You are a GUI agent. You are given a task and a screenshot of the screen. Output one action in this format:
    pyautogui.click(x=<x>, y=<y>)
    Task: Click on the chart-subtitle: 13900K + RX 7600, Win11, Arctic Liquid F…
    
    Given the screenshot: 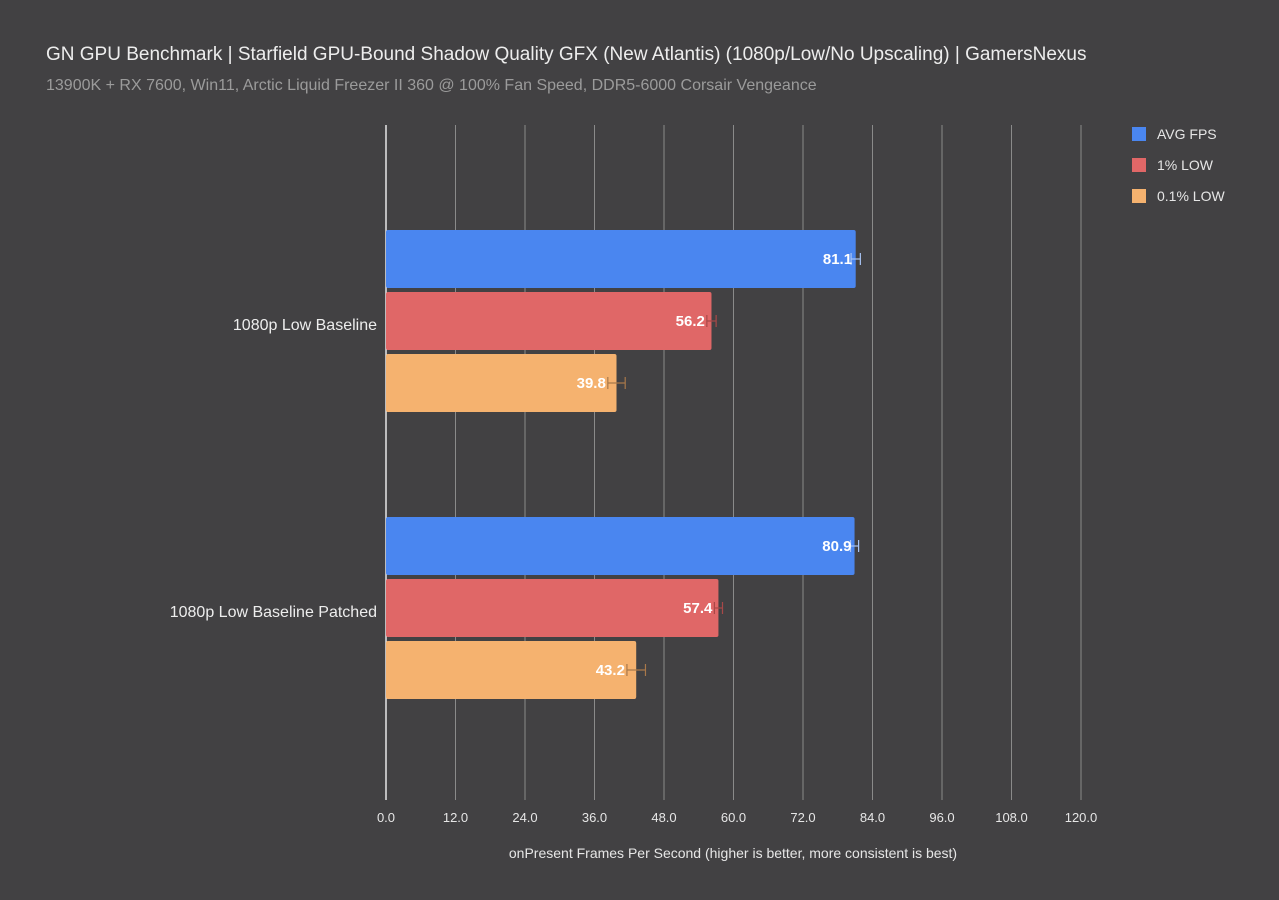 What is the action you would take?
    pyautogui.click(x=431, y=85)
    